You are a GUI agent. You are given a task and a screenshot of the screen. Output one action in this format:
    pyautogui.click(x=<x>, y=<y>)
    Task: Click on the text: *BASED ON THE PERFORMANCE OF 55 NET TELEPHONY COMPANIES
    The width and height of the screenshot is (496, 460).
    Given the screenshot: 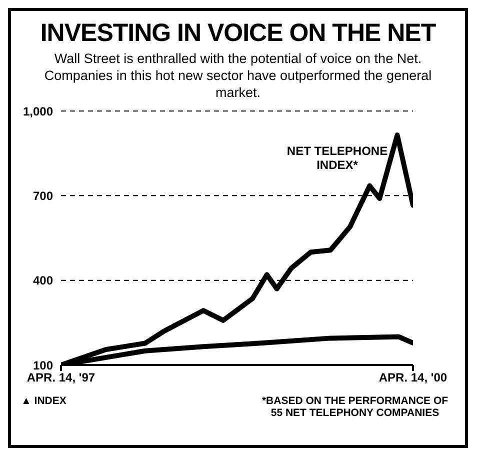 What is the action you would take?
    pyautogui.click(x=355, y=407)
    